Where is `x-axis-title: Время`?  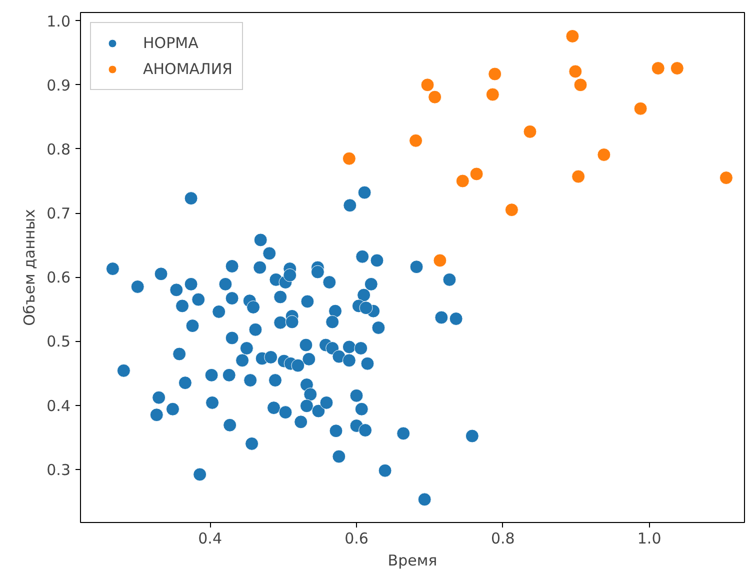 x-axis-title: Время is located at coordinates (413, 561).